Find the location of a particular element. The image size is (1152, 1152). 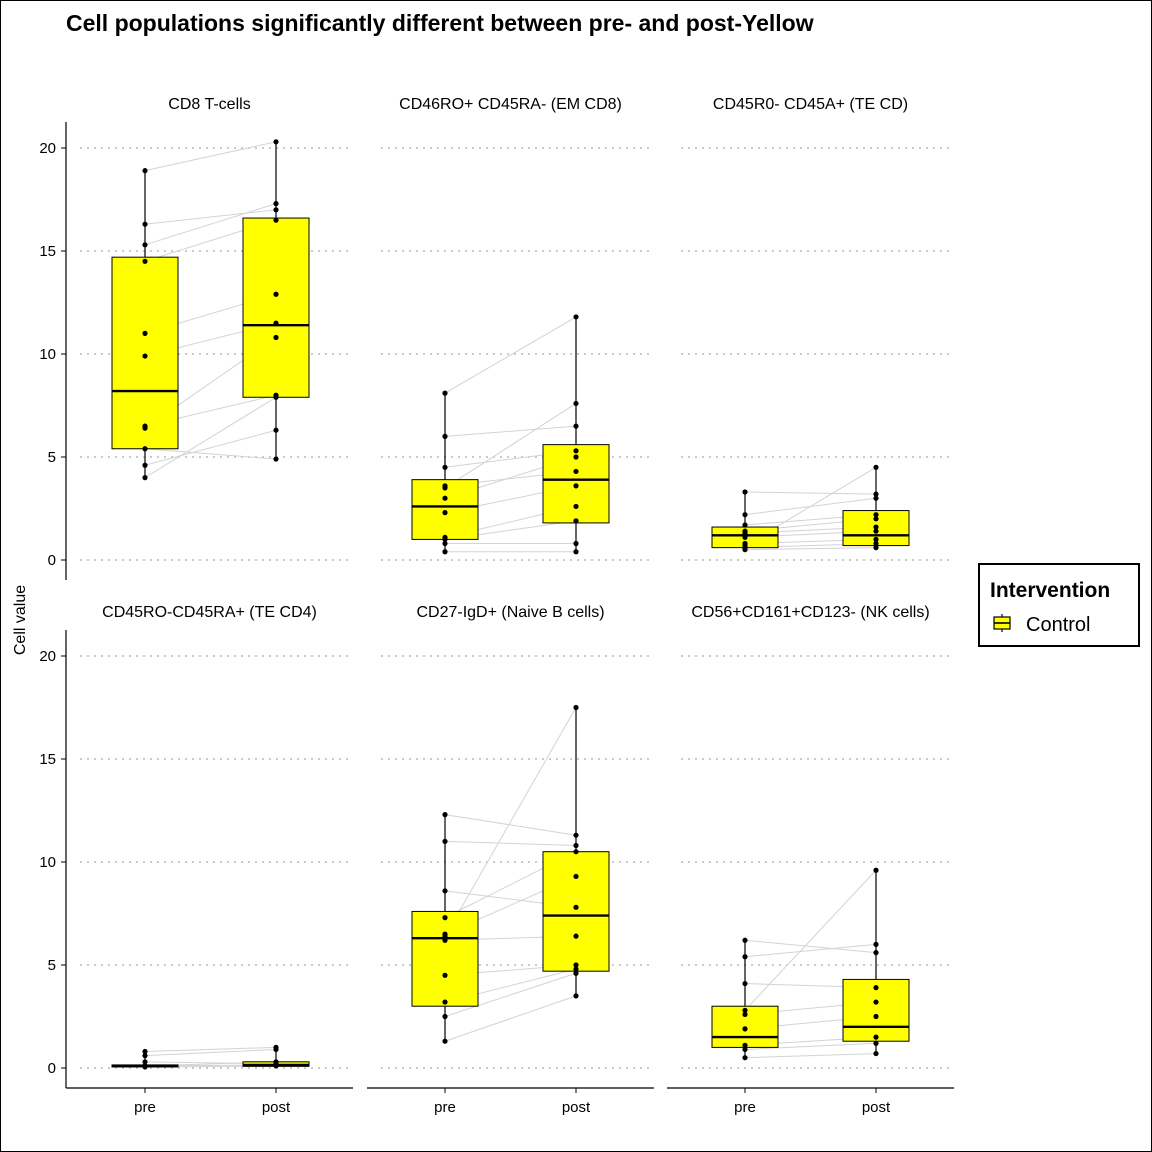

facet-panel: CD27-IgD+ (Naive B cells) pre post is located at coordinates (510, 860).